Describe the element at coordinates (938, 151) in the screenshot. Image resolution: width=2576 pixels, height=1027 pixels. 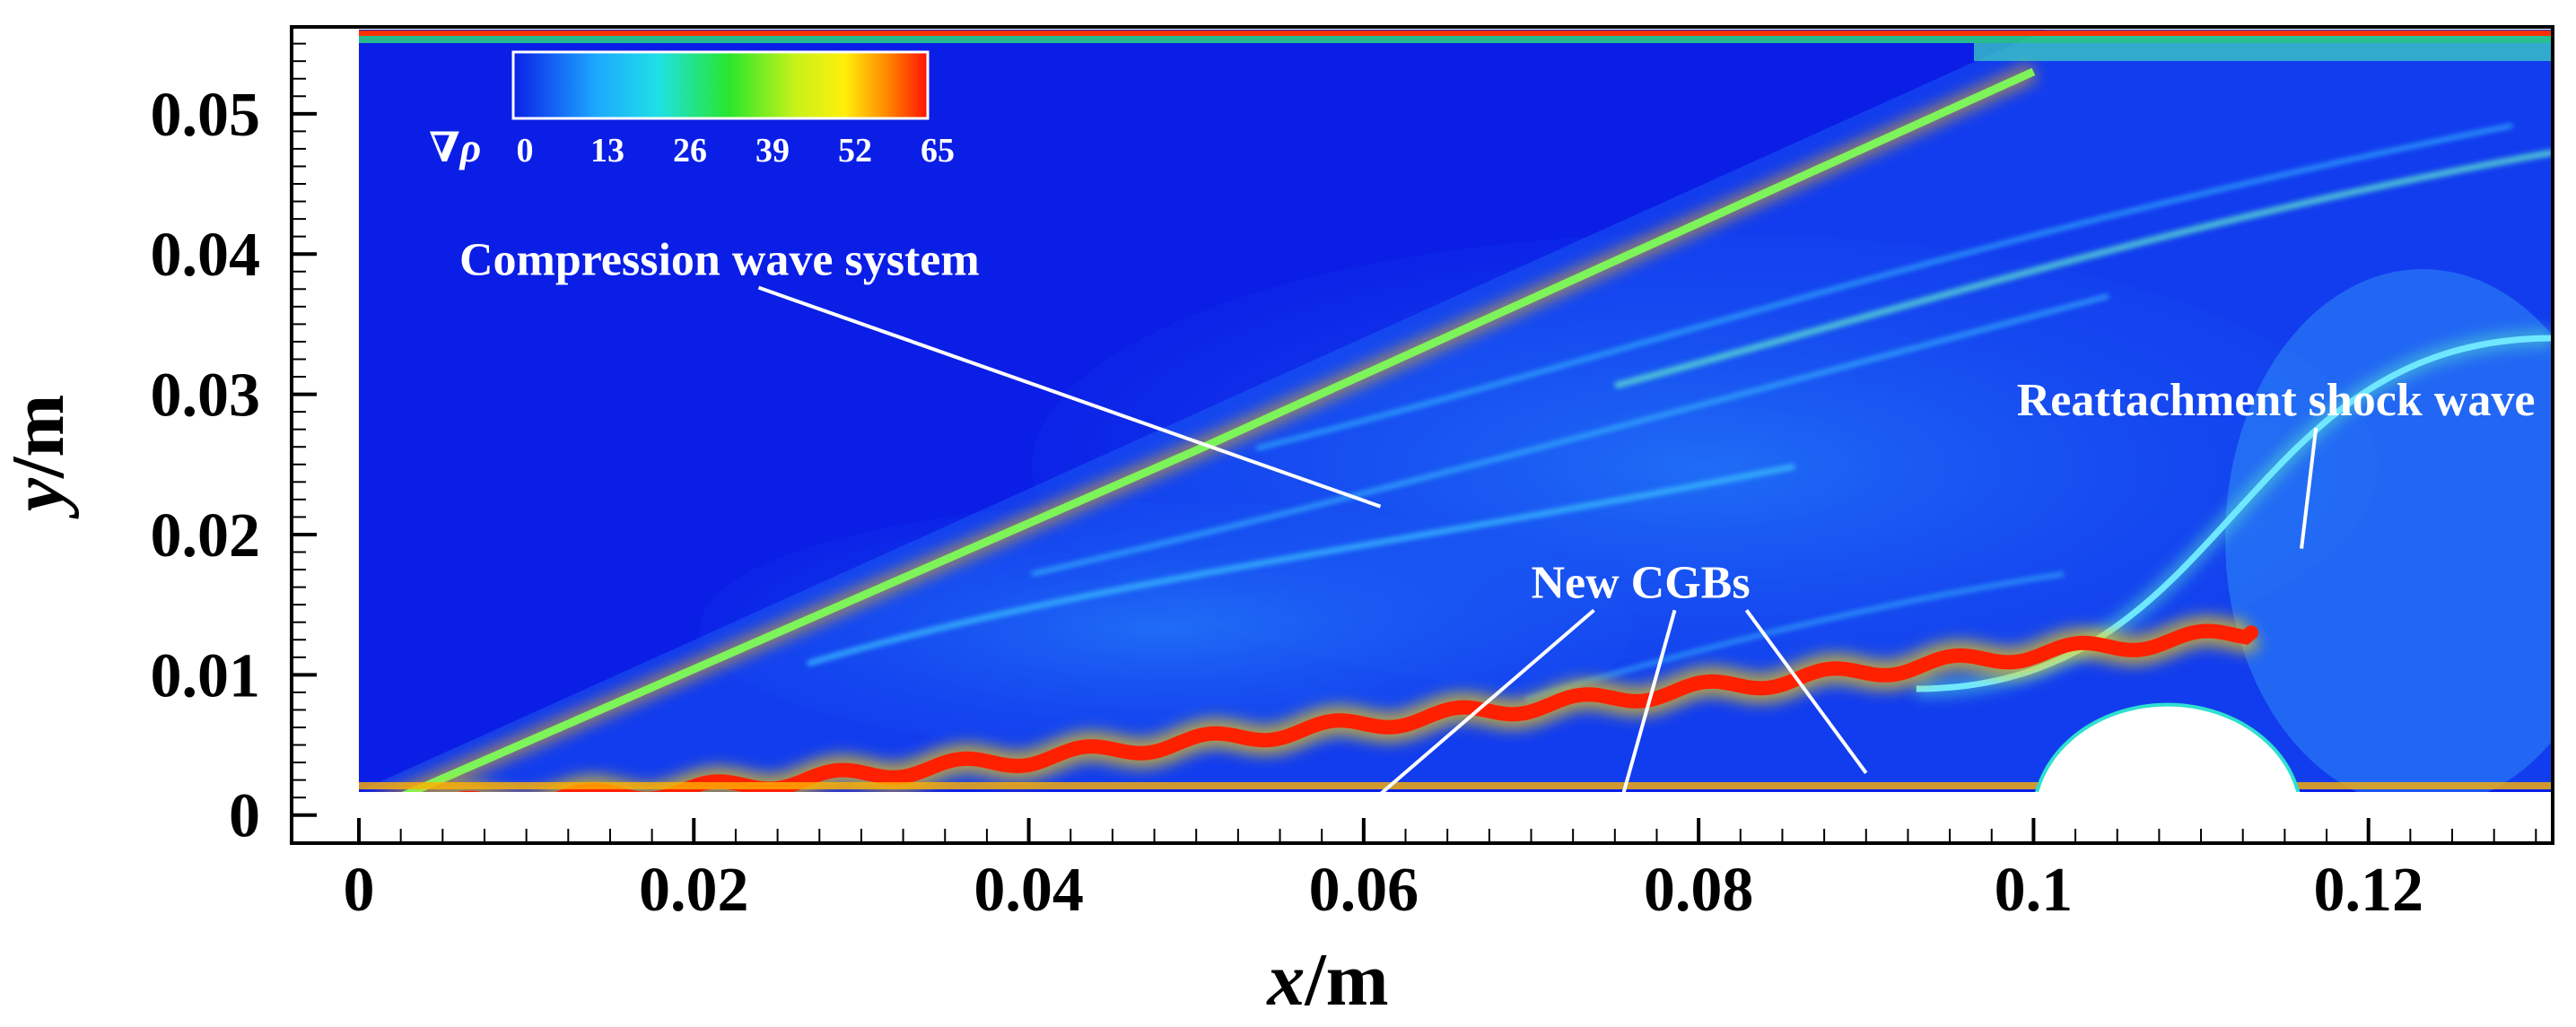
I see `colorbar-tick-label: 65` at that location.